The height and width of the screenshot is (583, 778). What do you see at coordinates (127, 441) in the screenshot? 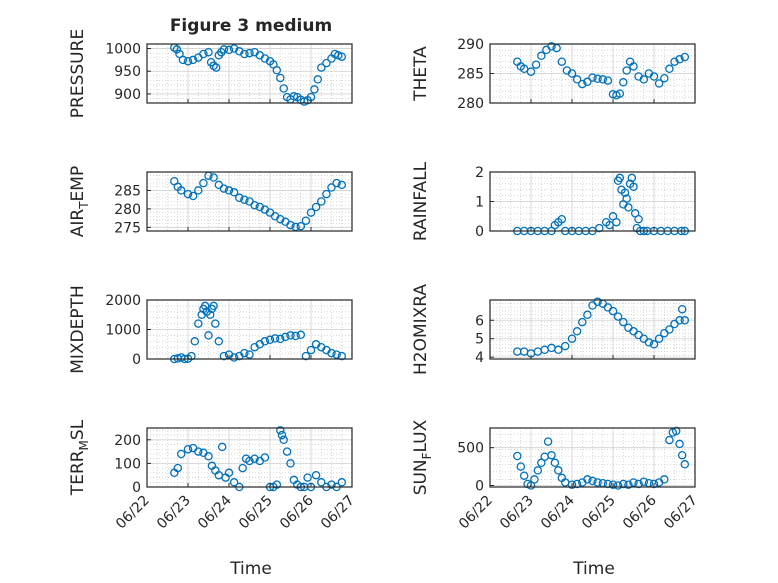
I see `y-tick-label: 200` at bounding box center [127, 441].